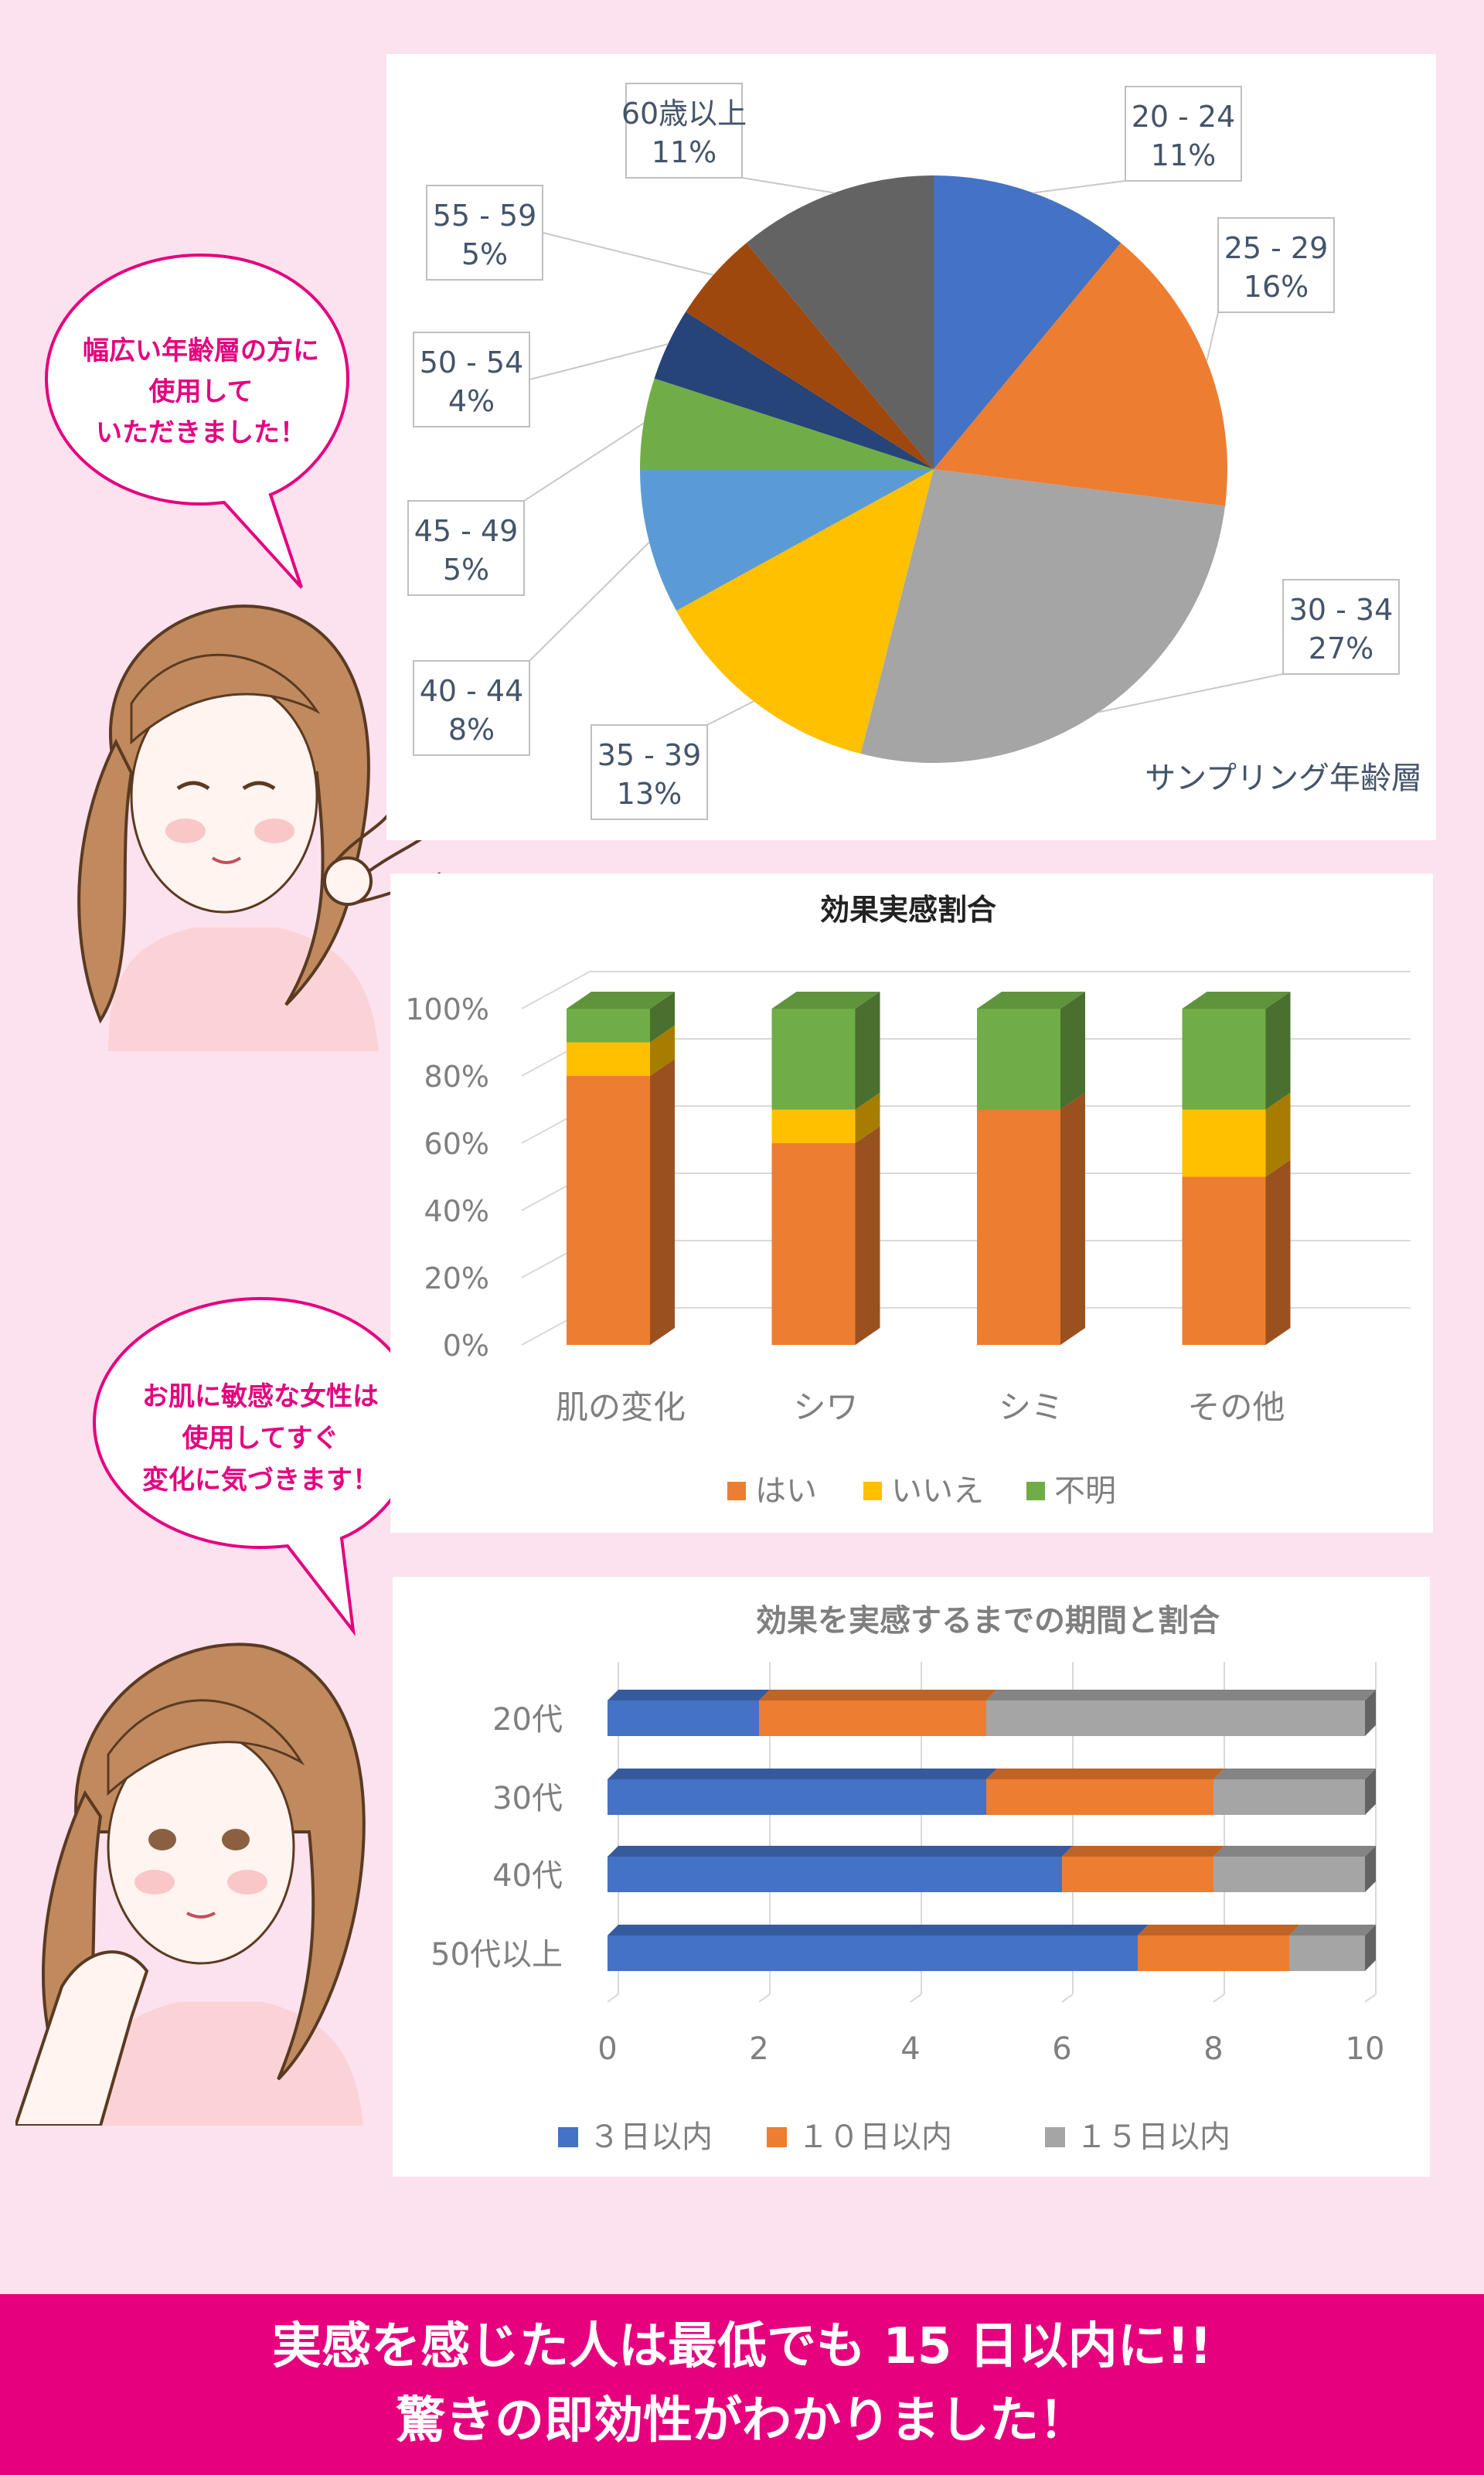  What do you see at coordinates (651, 2137) in the screenshot?
I see `period-legend-label-0: ３日以内` at bounding box center [651, 2137].